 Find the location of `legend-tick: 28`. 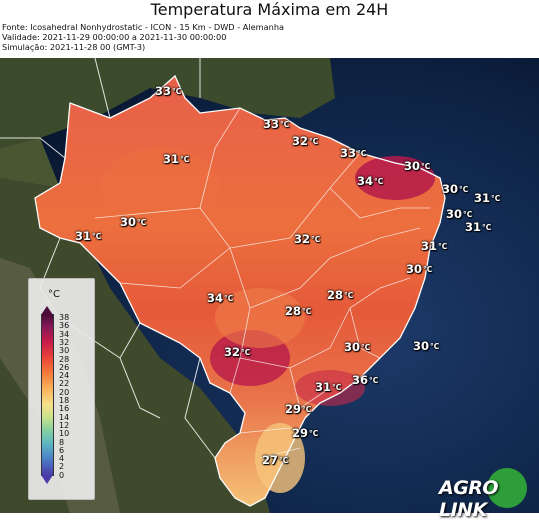

legend-tick: 28 is located at coordinates (64, 359).